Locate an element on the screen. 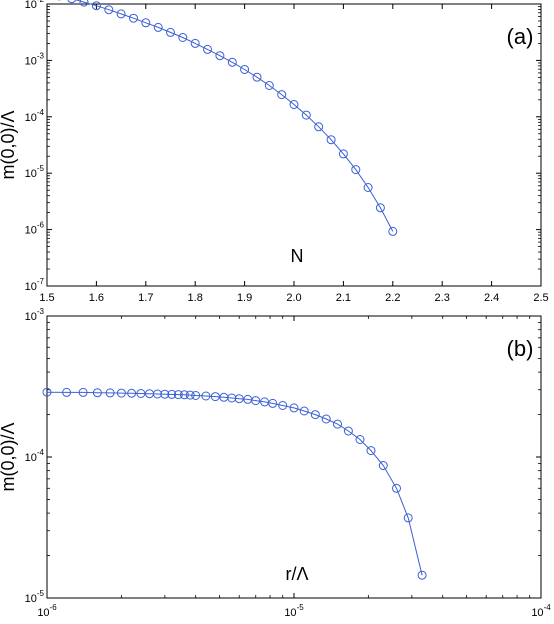  x-axis-label: r/Λ is located at coordinates (296, 574).